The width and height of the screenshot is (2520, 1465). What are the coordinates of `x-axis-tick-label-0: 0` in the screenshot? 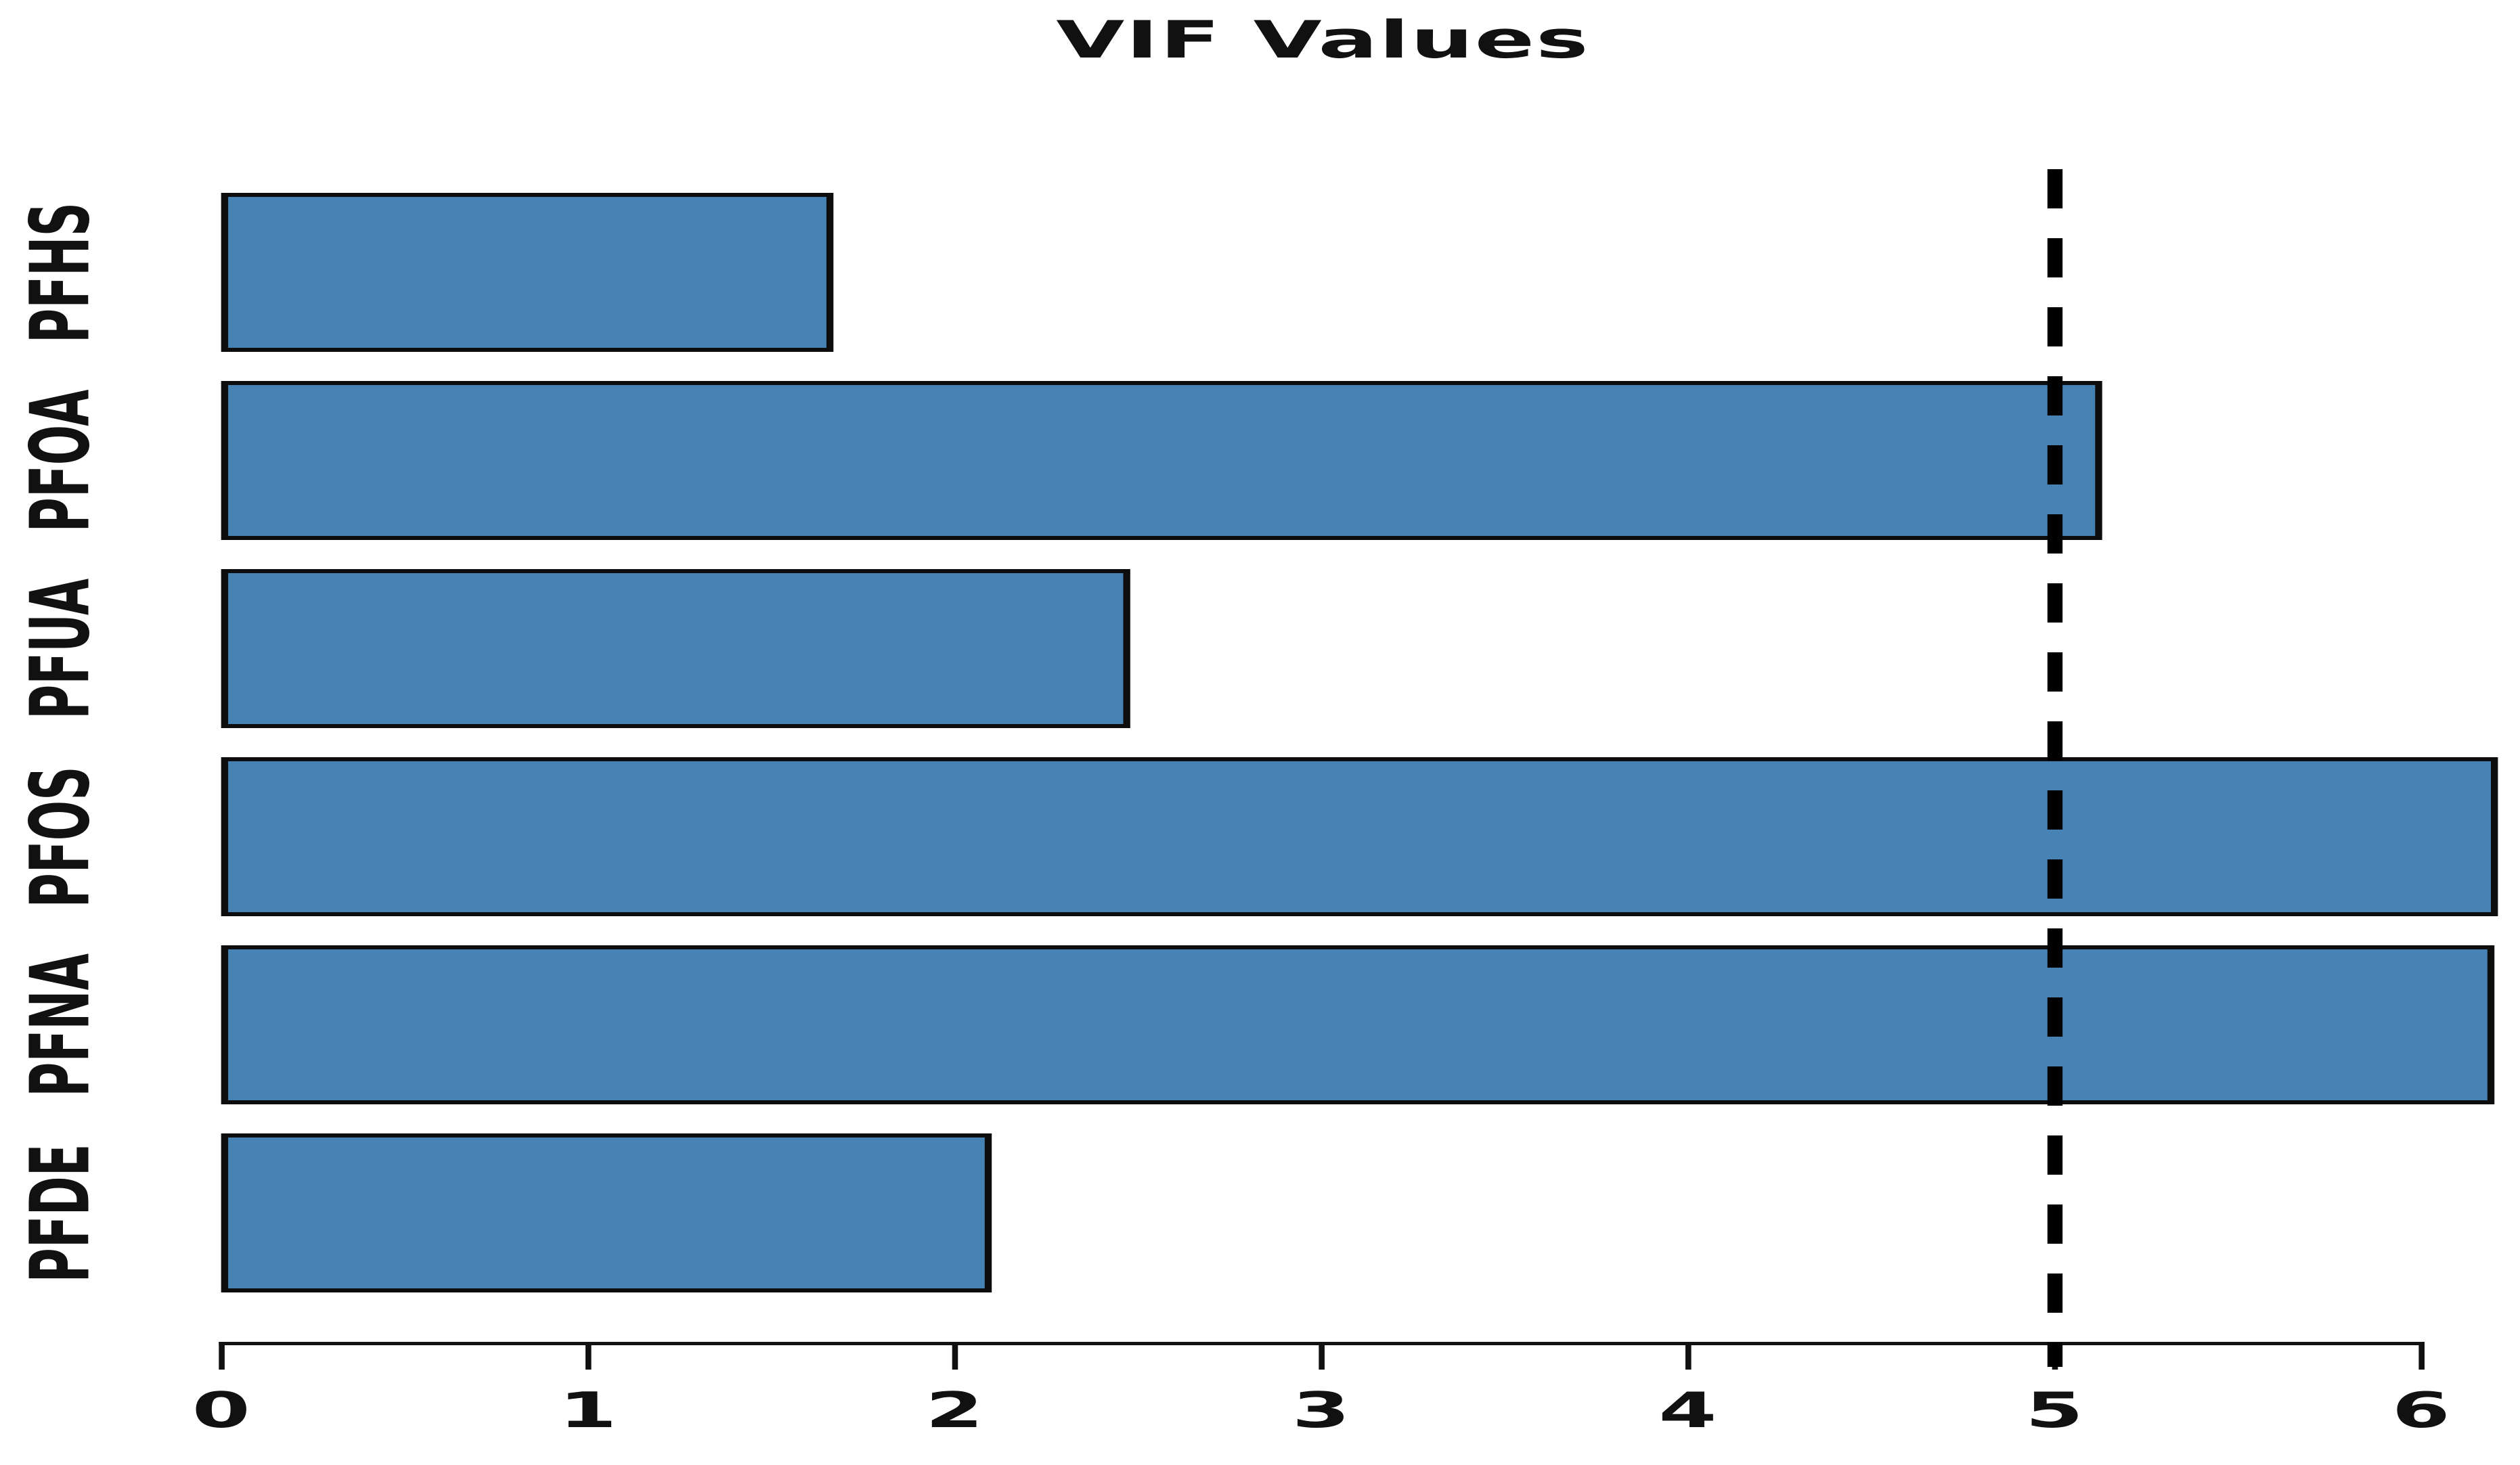 It's located at (221, 1410).